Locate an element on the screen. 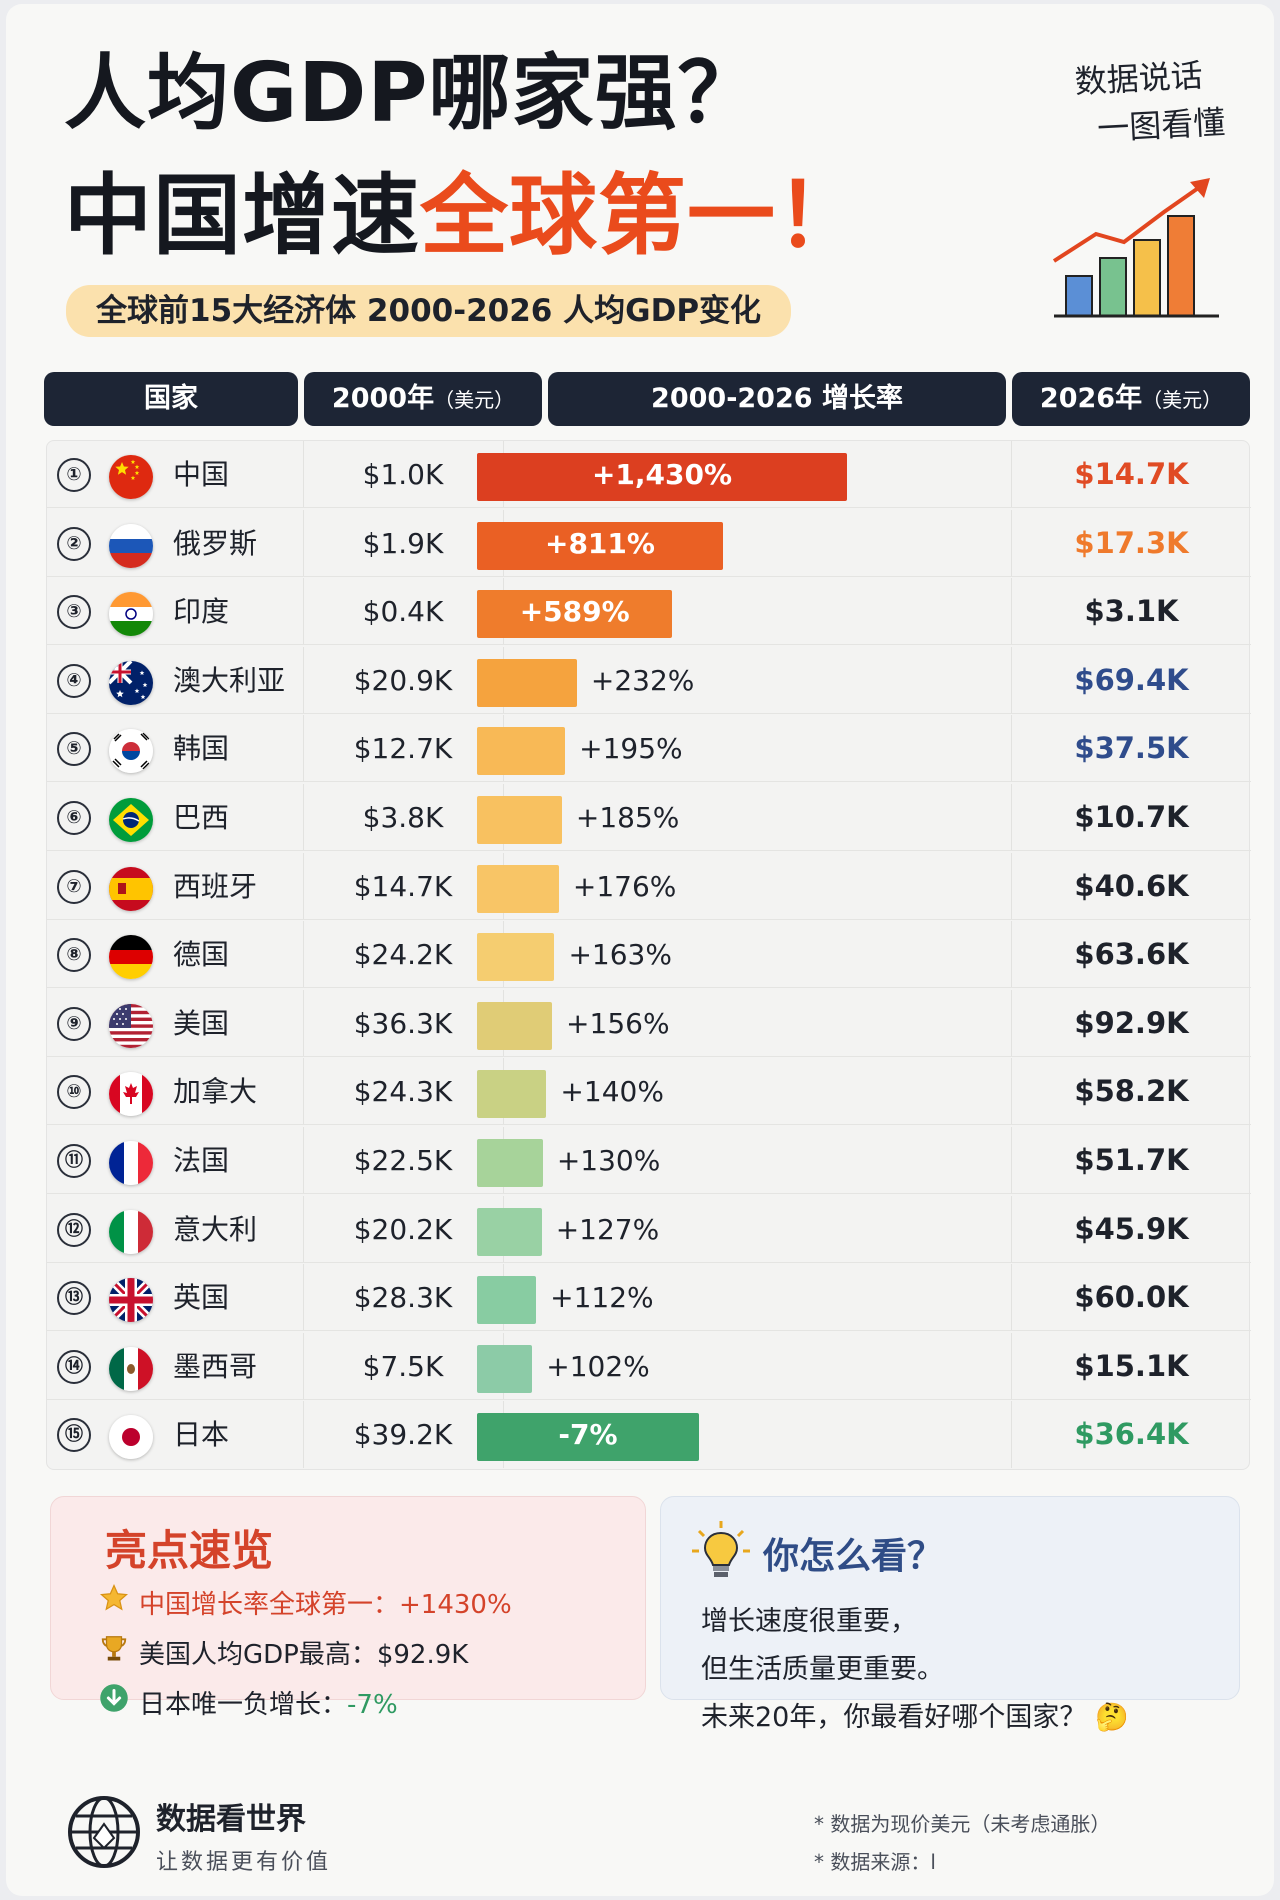 This screenshot has width=1280, height=1900. thinking-emoji: 🤔 is located at coordinates (1111, 1717).